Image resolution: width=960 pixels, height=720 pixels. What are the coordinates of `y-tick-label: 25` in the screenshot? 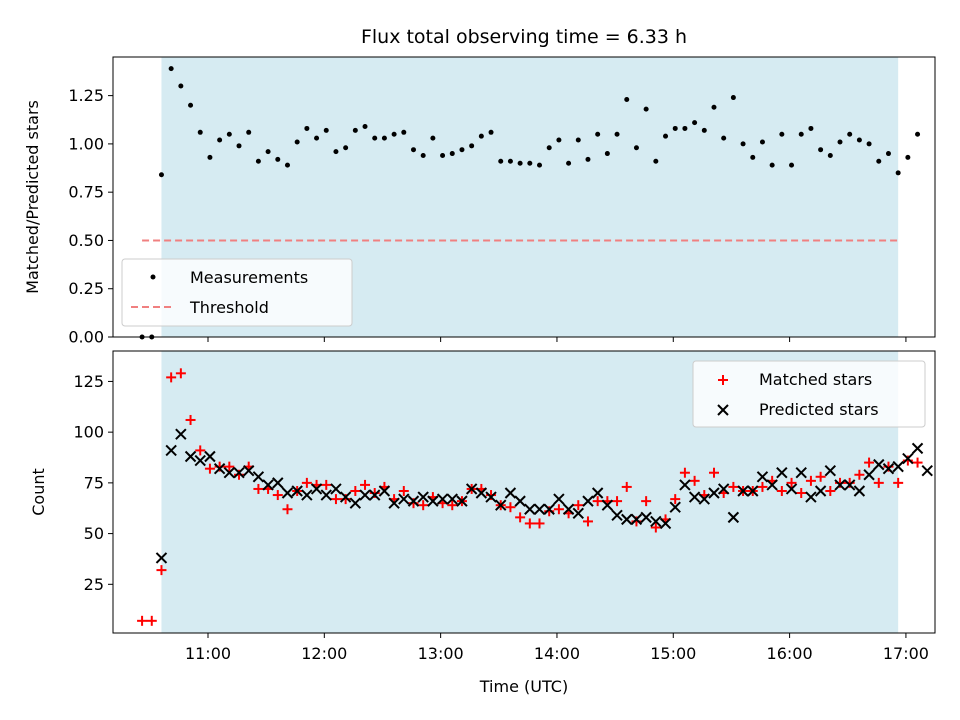 It's located at (94, 584).